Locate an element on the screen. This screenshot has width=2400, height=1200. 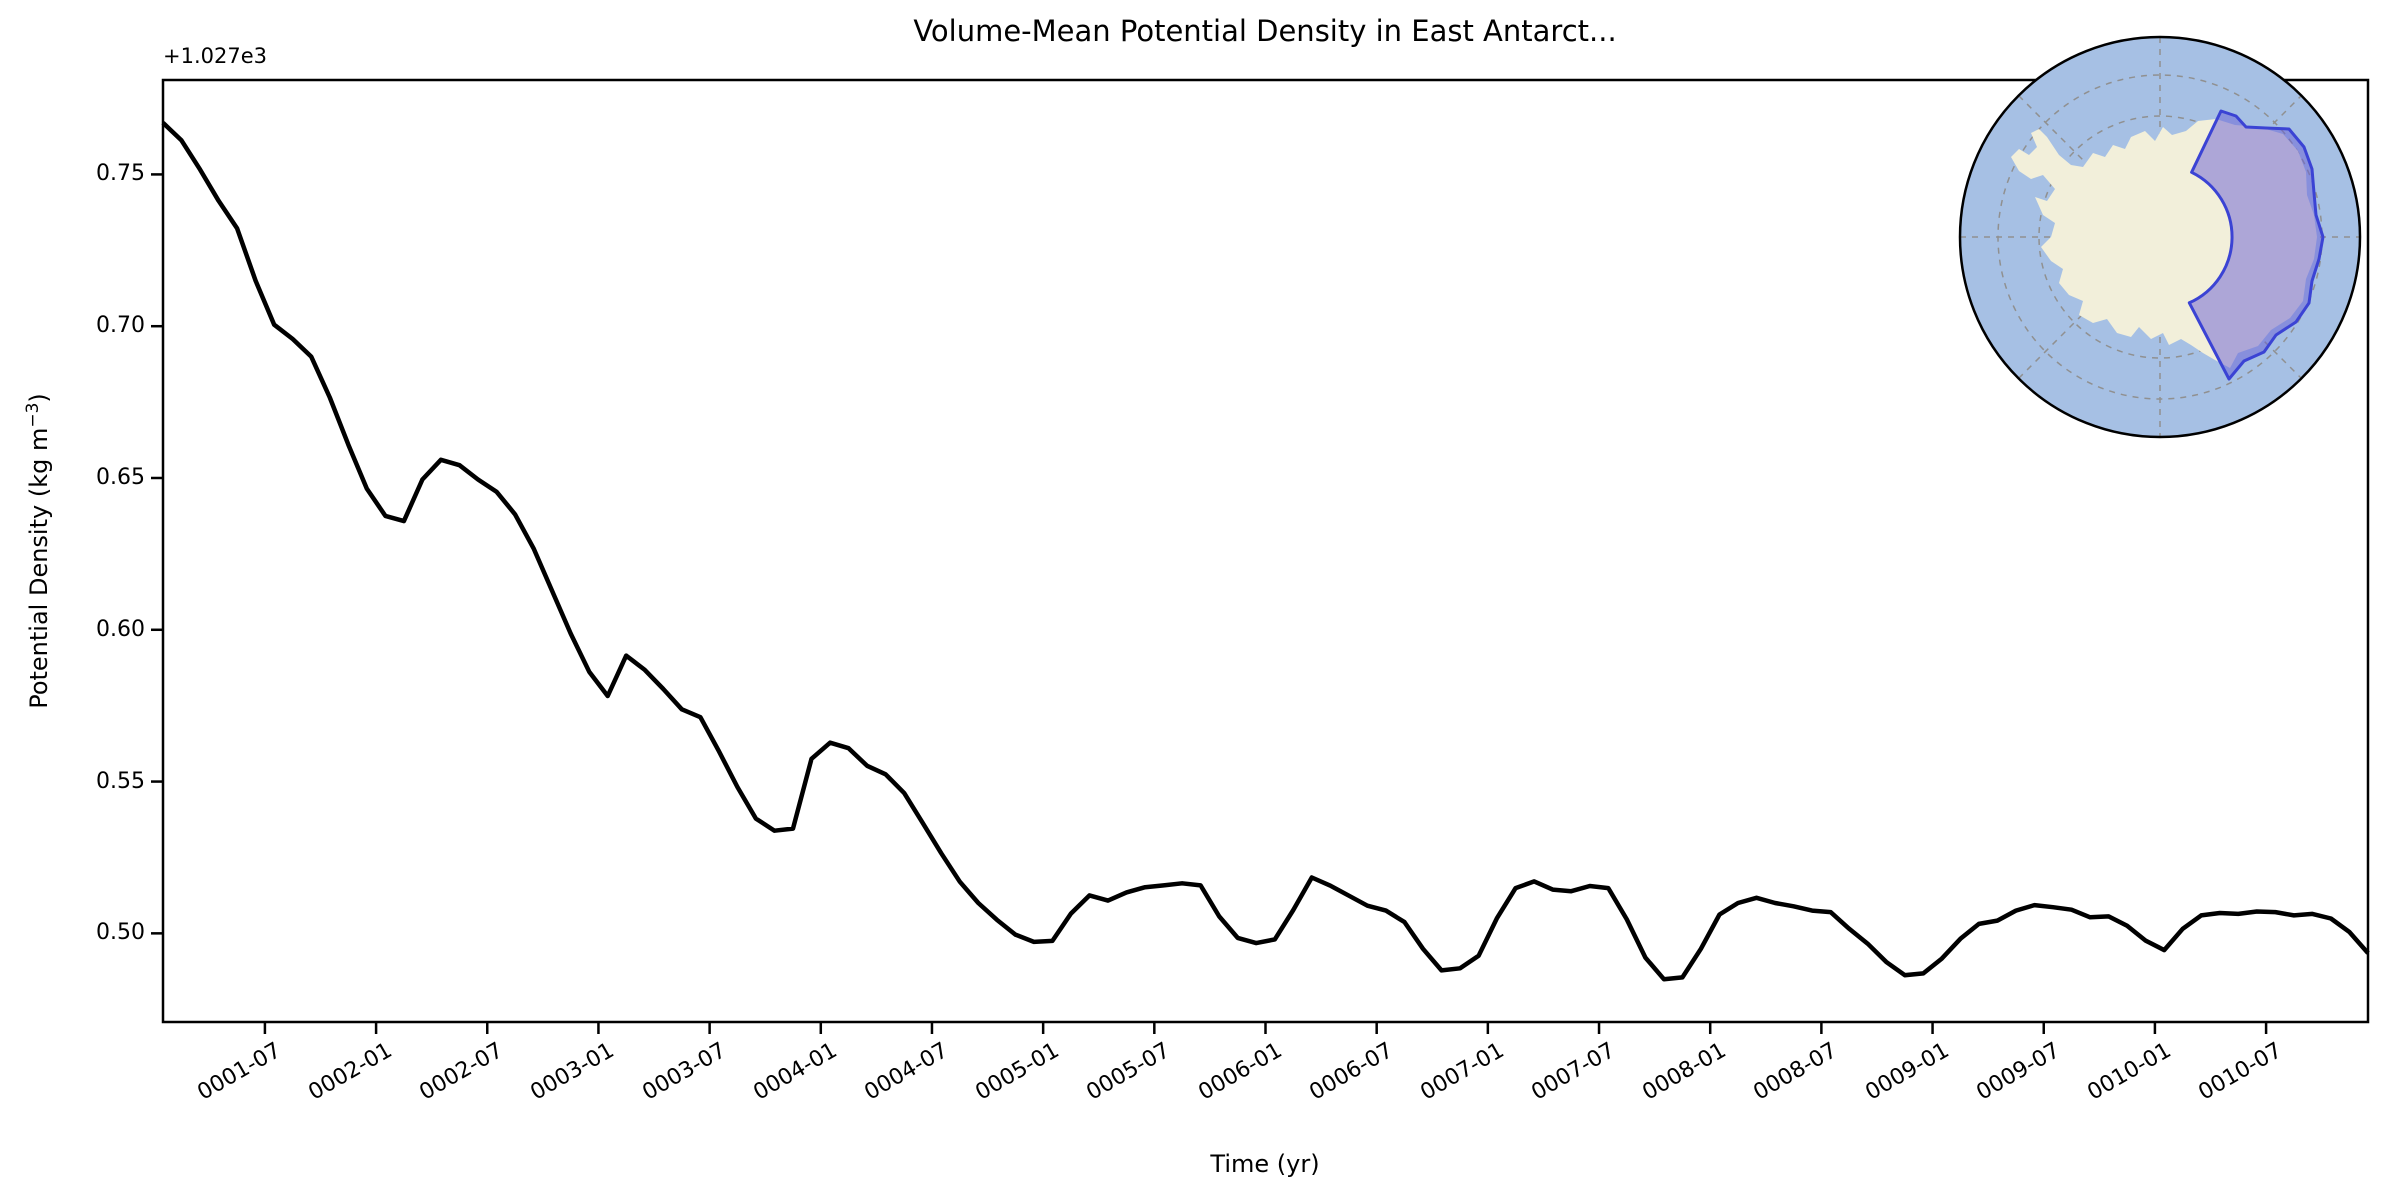
y-axis-label-close: ) is located at coordinates (39, 398).